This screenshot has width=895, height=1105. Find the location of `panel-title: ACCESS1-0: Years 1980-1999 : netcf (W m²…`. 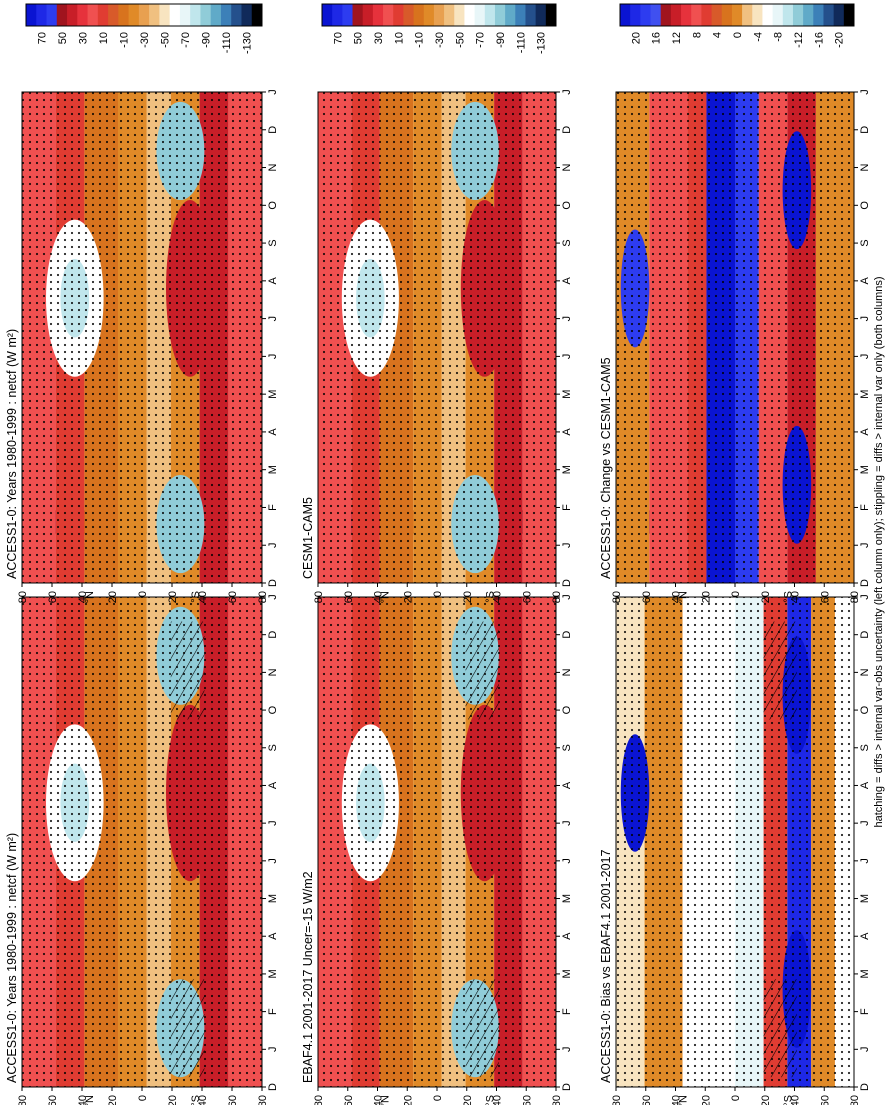

panel-title: ACCESS1-0: Years 1980-1999 : netcf (W m²… is located at coordinates (12, 454).